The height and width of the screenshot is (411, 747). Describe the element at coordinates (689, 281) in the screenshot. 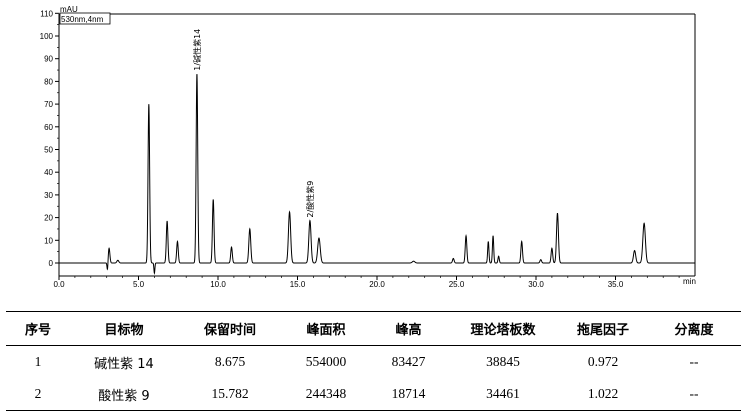

I see `x-axis-unit: min` at that location.